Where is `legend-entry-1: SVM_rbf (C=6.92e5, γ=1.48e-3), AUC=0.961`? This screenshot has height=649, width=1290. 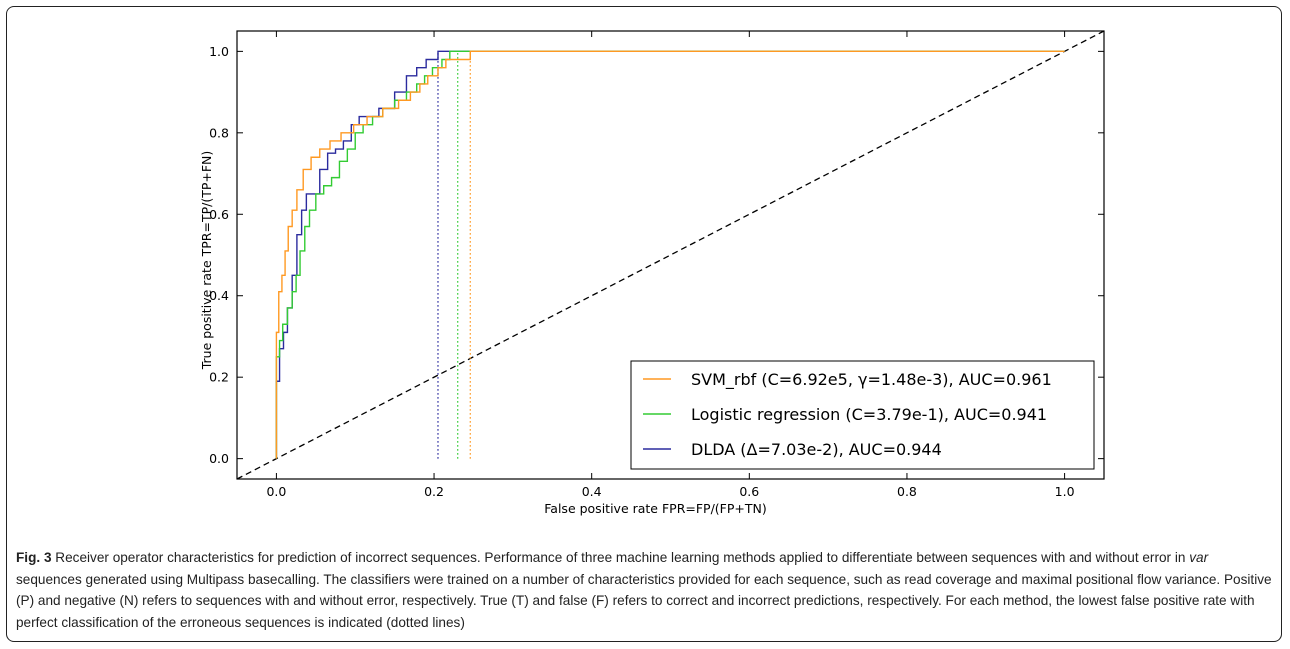 legend-entry-1: SVM_rbf (C=6.92e5, γ=1.48e-3), AUC=0.961 is located at coordinates (871, 380).